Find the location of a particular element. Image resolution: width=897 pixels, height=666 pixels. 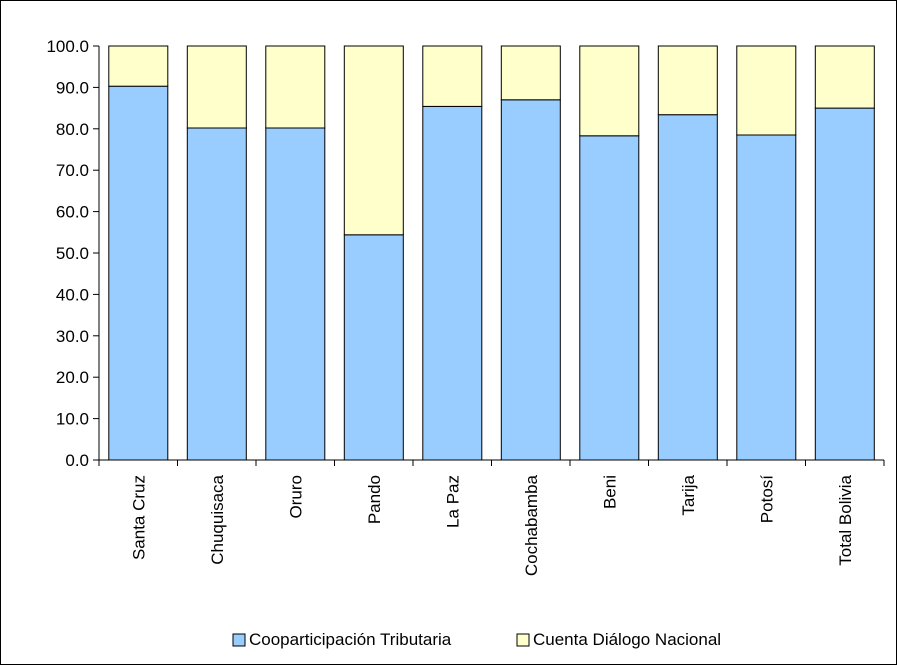

y-tick-label-0: 0.0 is located at coordinates (77, 460).